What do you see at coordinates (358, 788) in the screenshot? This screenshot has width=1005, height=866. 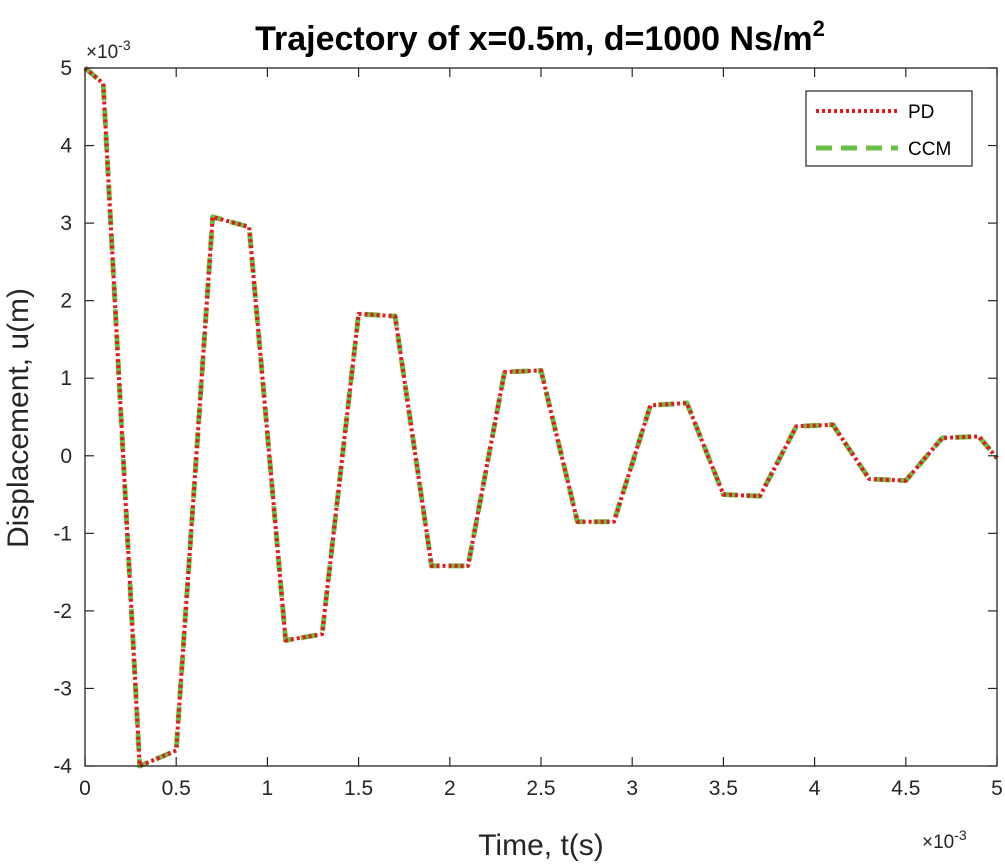 I see `x-tick-label: 1.5` at bounding box center [358, 788].